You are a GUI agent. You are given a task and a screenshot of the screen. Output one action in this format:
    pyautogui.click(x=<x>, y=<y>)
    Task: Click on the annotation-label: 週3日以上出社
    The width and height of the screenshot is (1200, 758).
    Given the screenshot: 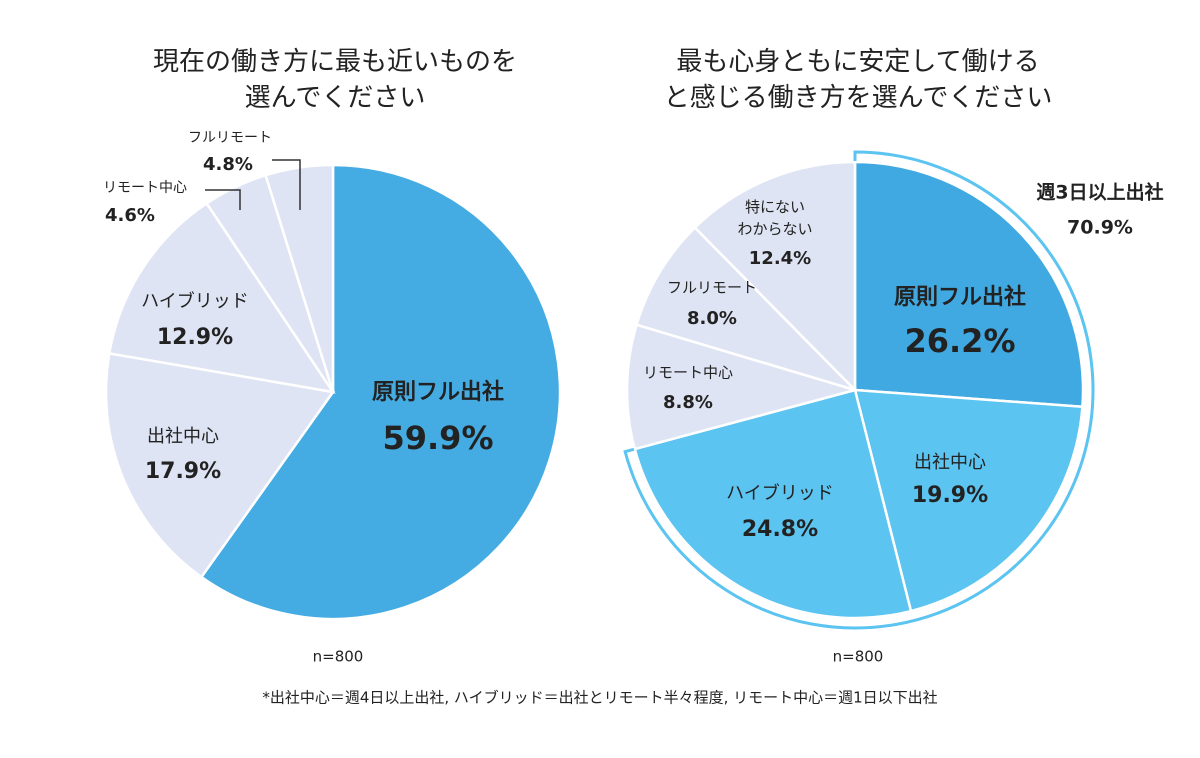 What is the action you would take?
    pyautogui.click(x=1099, y=192)
    